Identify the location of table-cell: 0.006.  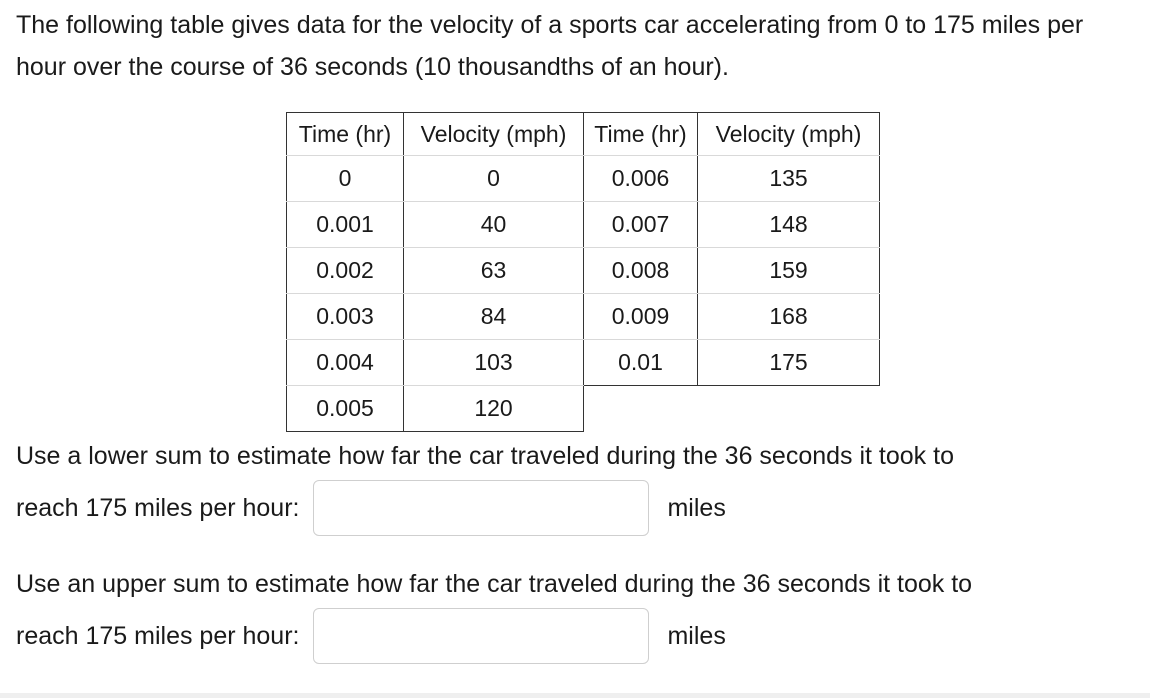
(640, 178).